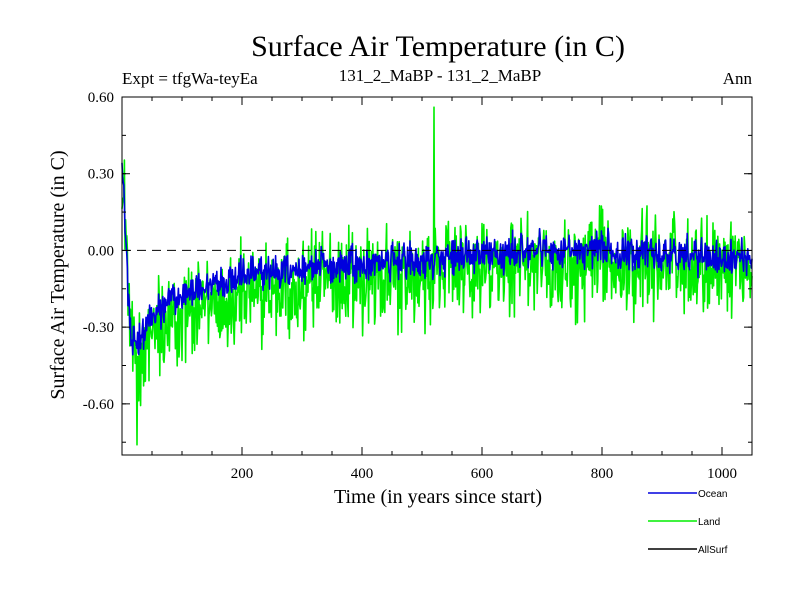 The image size is (800, 600). Describe the element at coordinates (712, 494) in the screenshot. I see `legend-label-ocean: Ocean` at that location.